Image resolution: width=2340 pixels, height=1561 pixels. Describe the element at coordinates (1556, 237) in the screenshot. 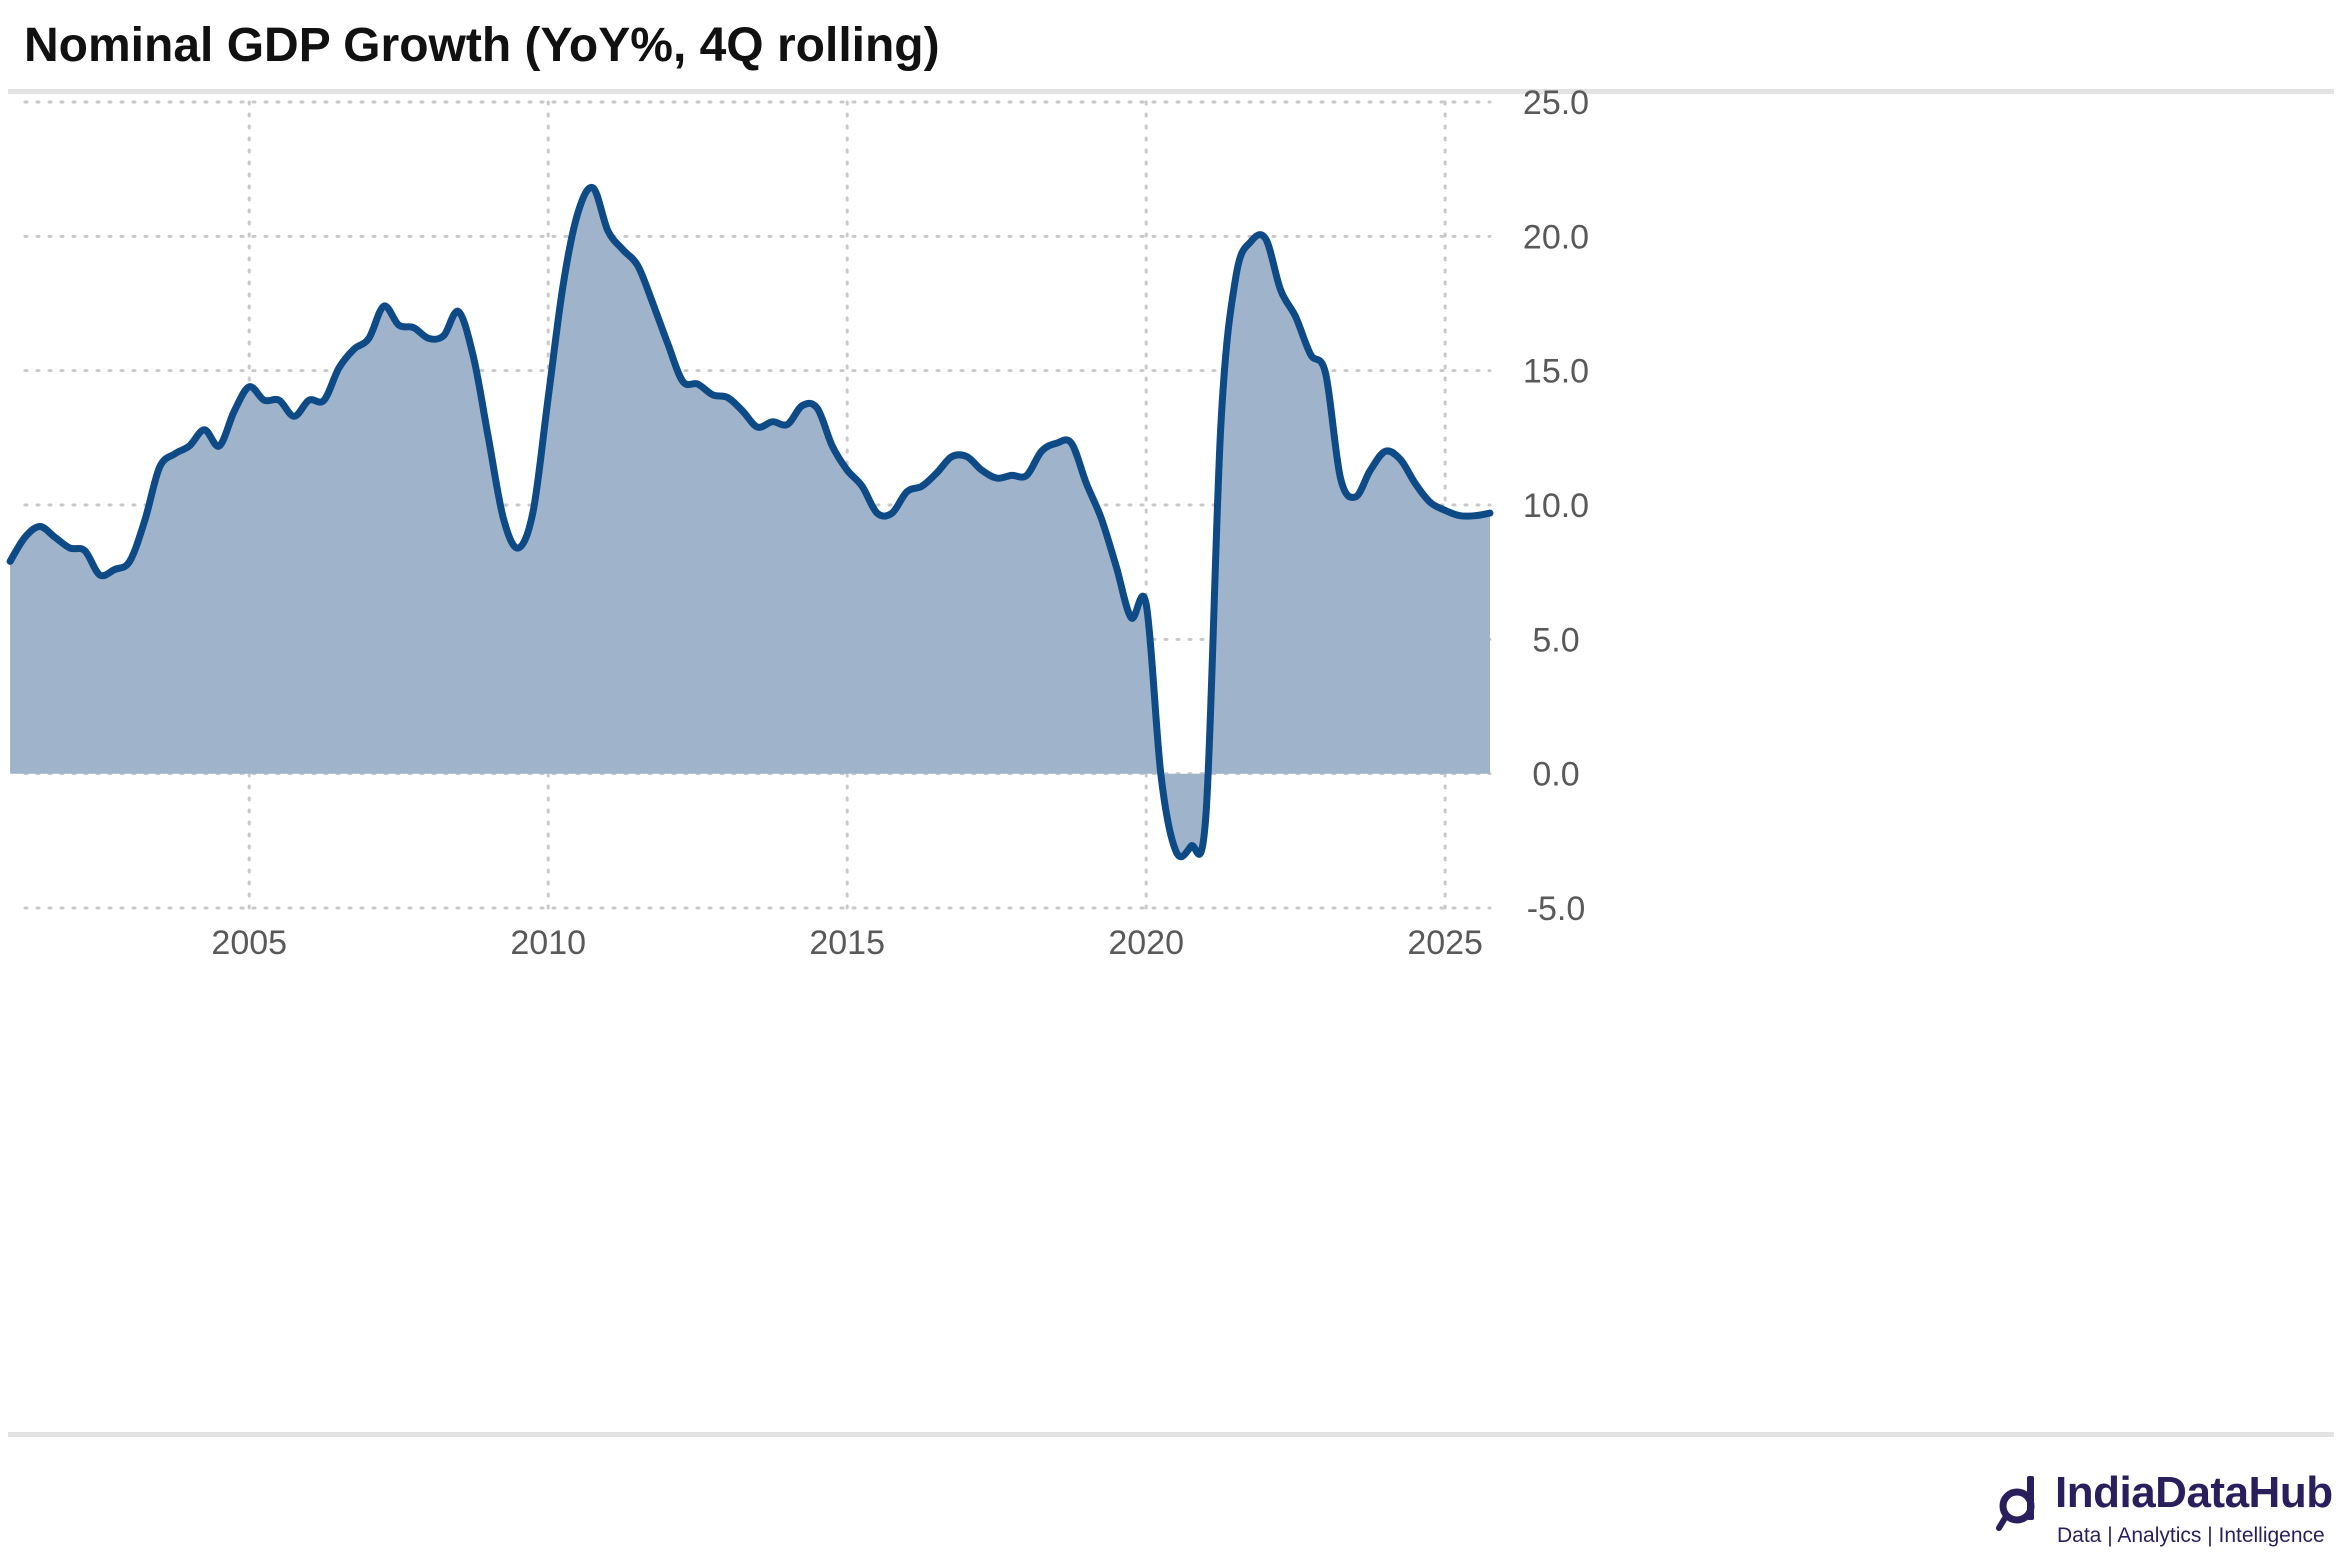

I see `y-tick-label: 20.0` at that location.